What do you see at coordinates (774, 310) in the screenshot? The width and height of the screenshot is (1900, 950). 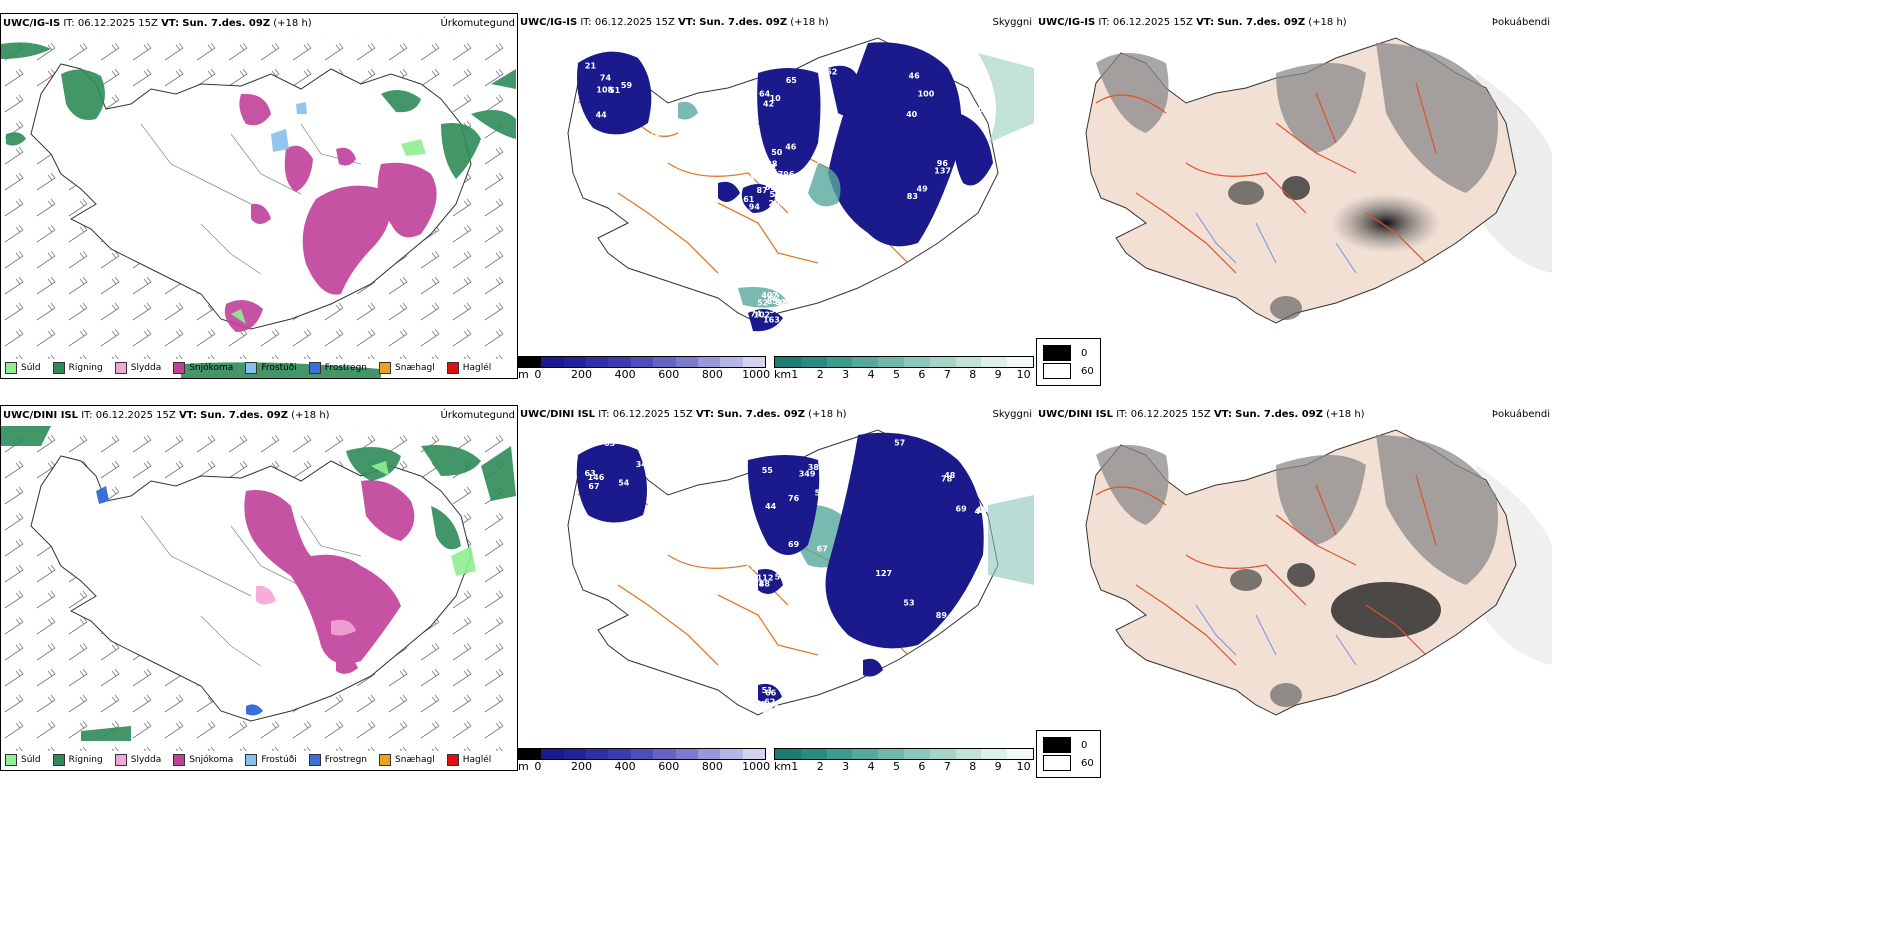 I see `visibility-value-label: 57` at bounding box center [774, 310].